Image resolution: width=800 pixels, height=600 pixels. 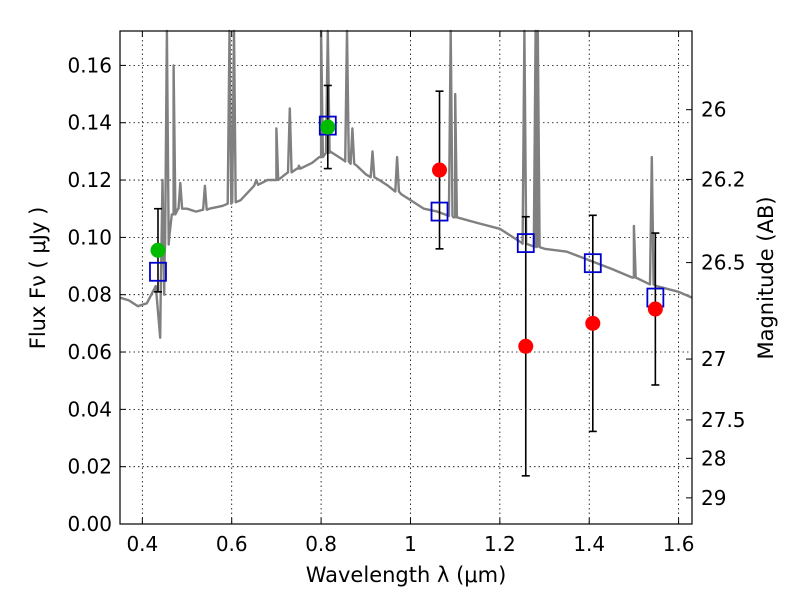 I want to click on y-tick-label: 0.14, so click(x=89, y=123).